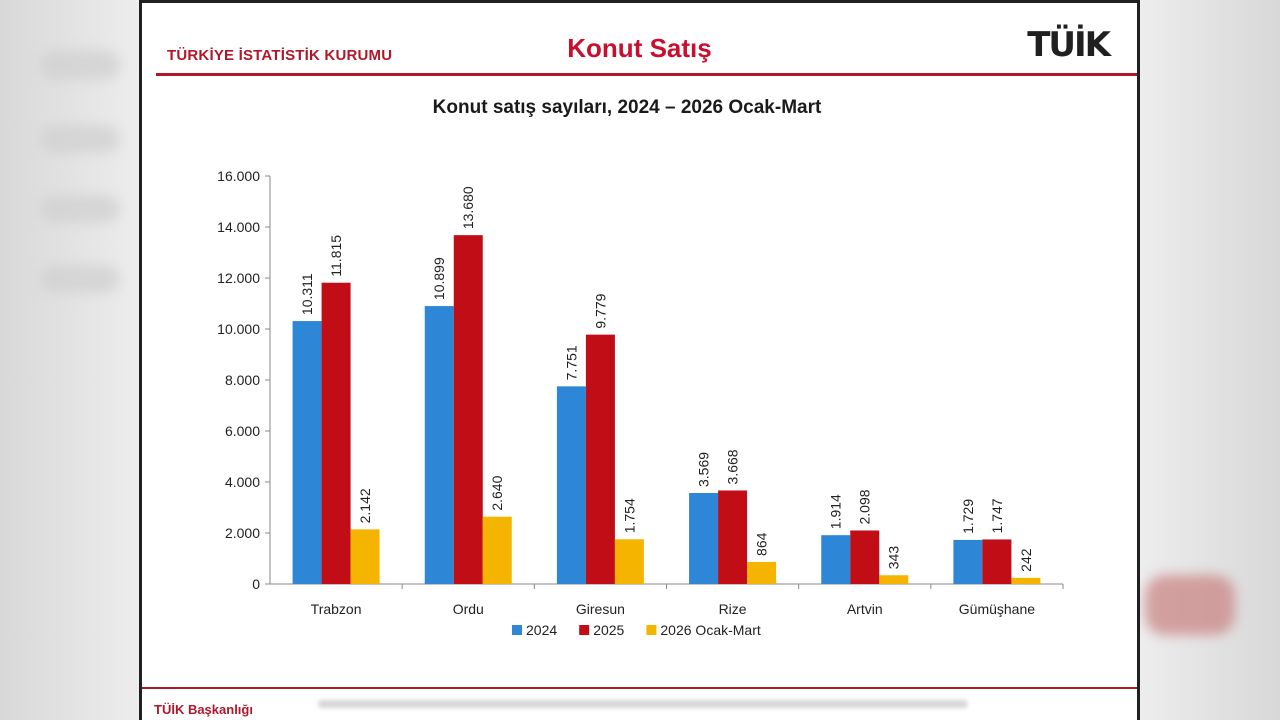 Image resolution: width=1280 pixels, height=720 pixels. What do you see at coordinates (643, 704) in the screenshot?
I see `footer-blur` at bounding box center [643, 704].